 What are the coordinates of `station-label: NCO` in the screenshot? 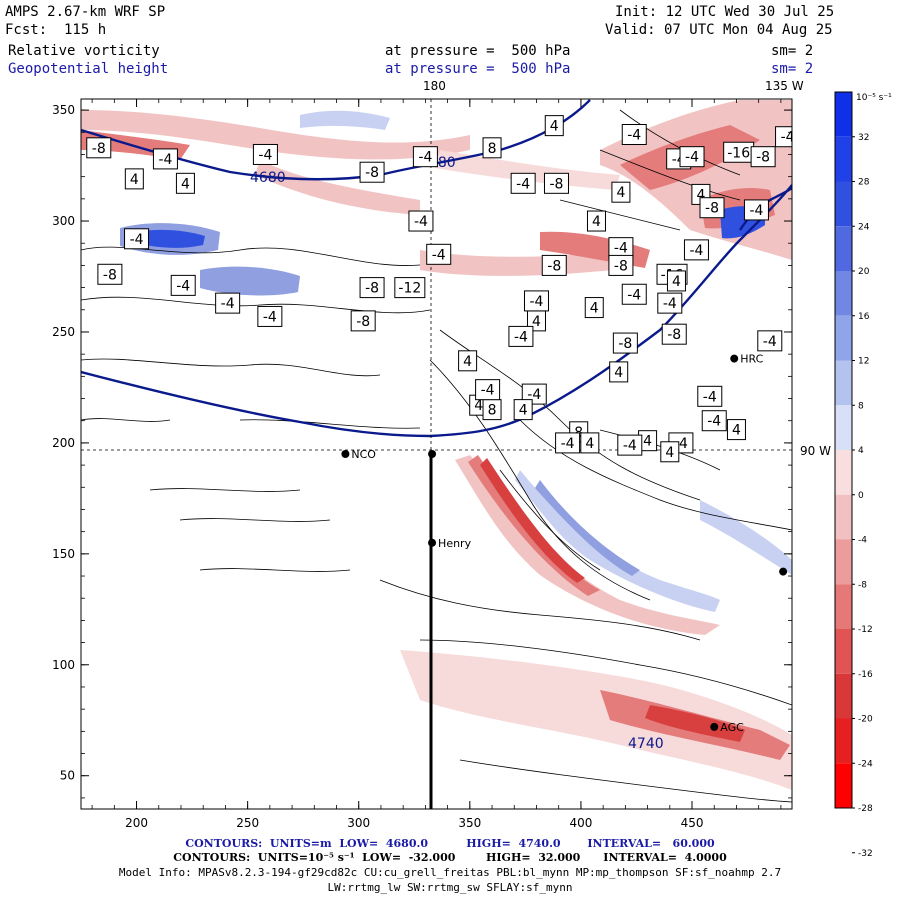 It's located at (363, 454).